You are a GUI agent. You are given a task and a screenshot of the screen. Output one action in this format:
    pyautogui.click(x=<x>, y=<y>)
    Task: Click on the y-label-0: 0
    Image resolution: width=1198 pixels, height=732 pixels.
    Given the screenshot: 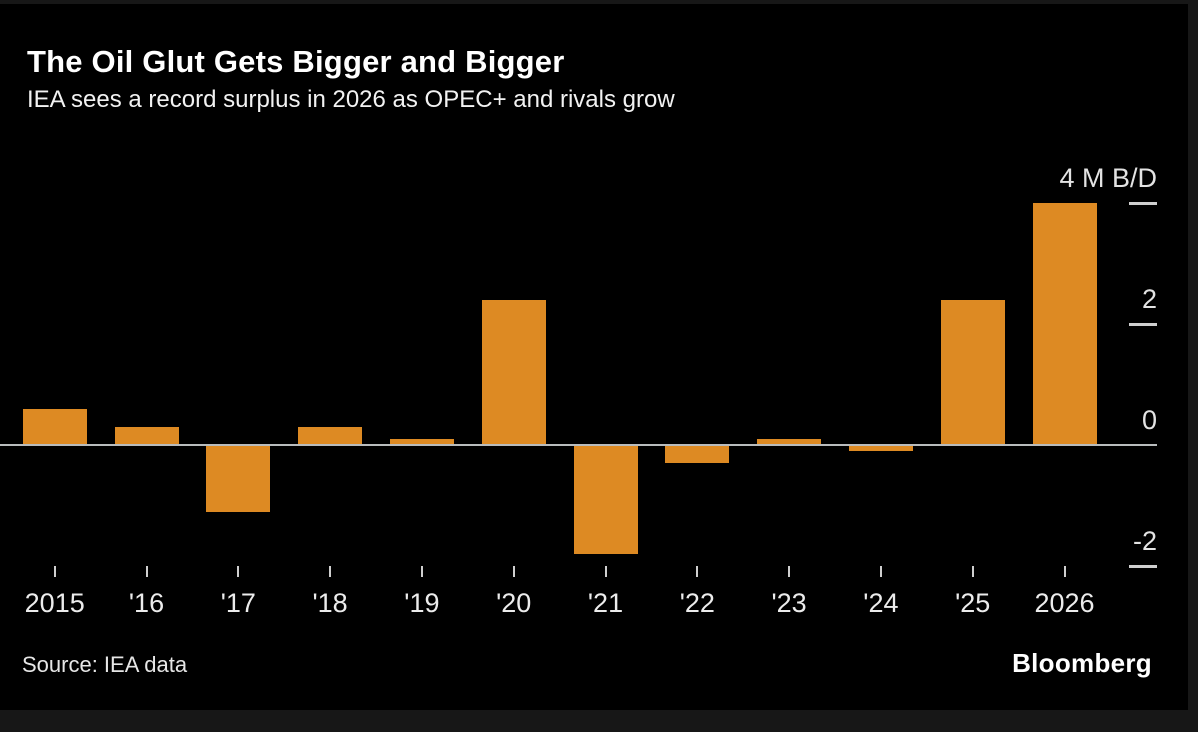 What is the action you would take?
    pyautogui.click(x=1149, y=420)
    